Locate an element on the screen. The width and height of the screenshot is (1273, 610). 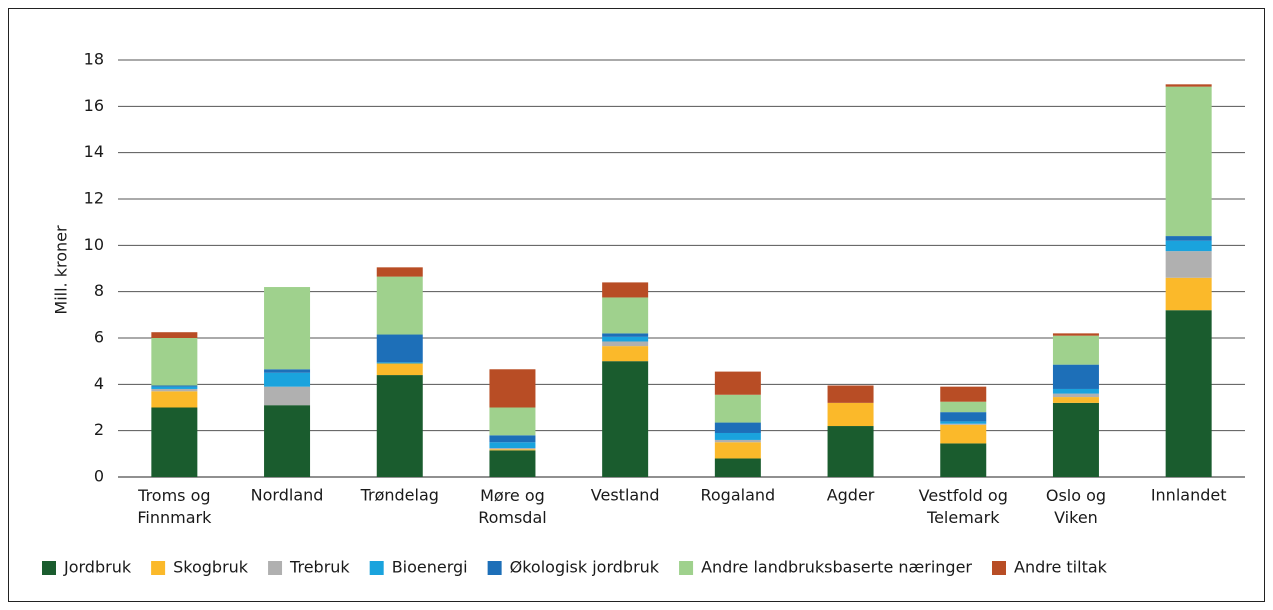
x-tick-label: Trøndelag is located at coordinates (399, 495).